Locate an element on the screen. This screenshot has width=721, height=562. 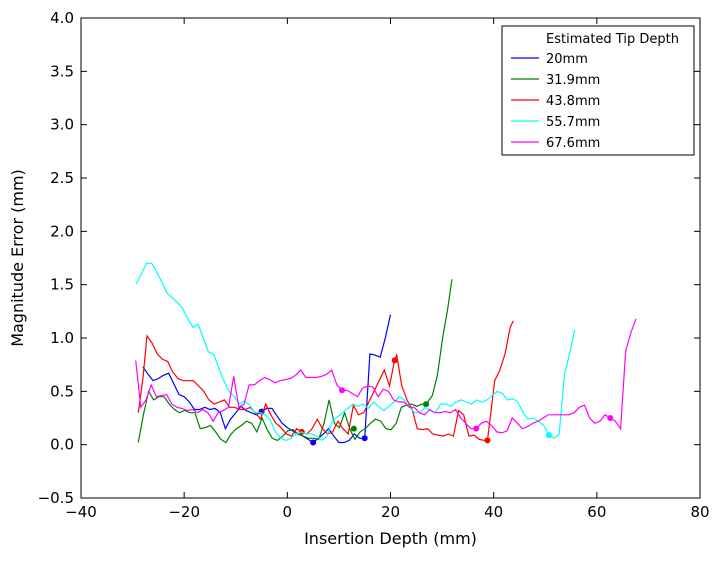
x-axis-title: Insertion Depth (mm) is located at coordinates (390, 538).